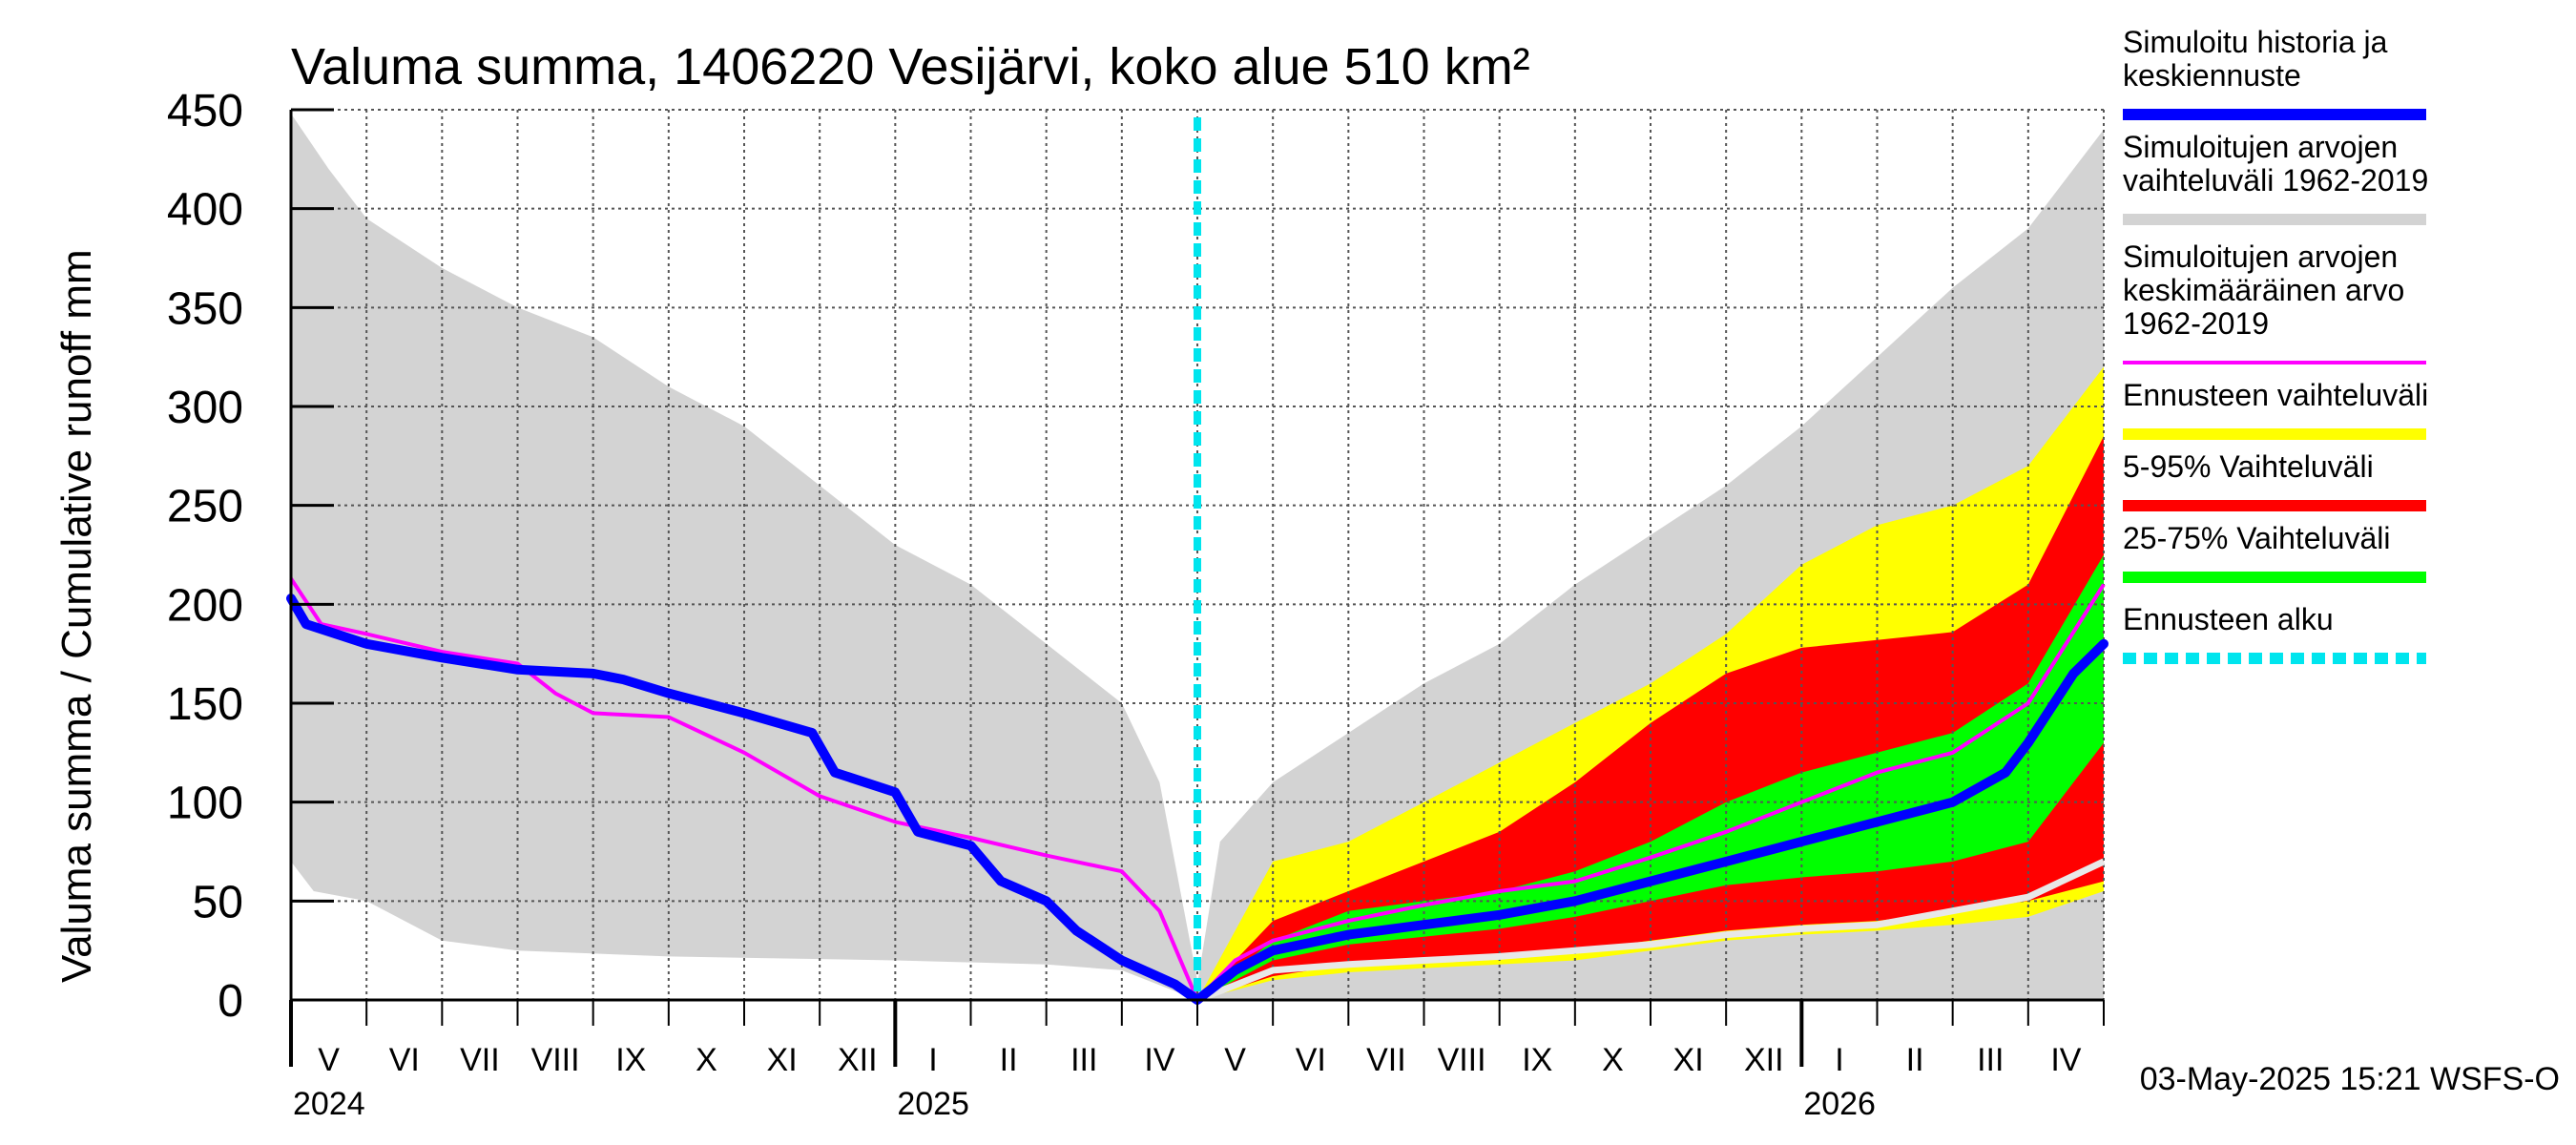 Image resolution: width=2576 pixels, height=1145 pixels. I want to click on legend-label: 5-95% Vaihteluväli, so click(2248, 467).